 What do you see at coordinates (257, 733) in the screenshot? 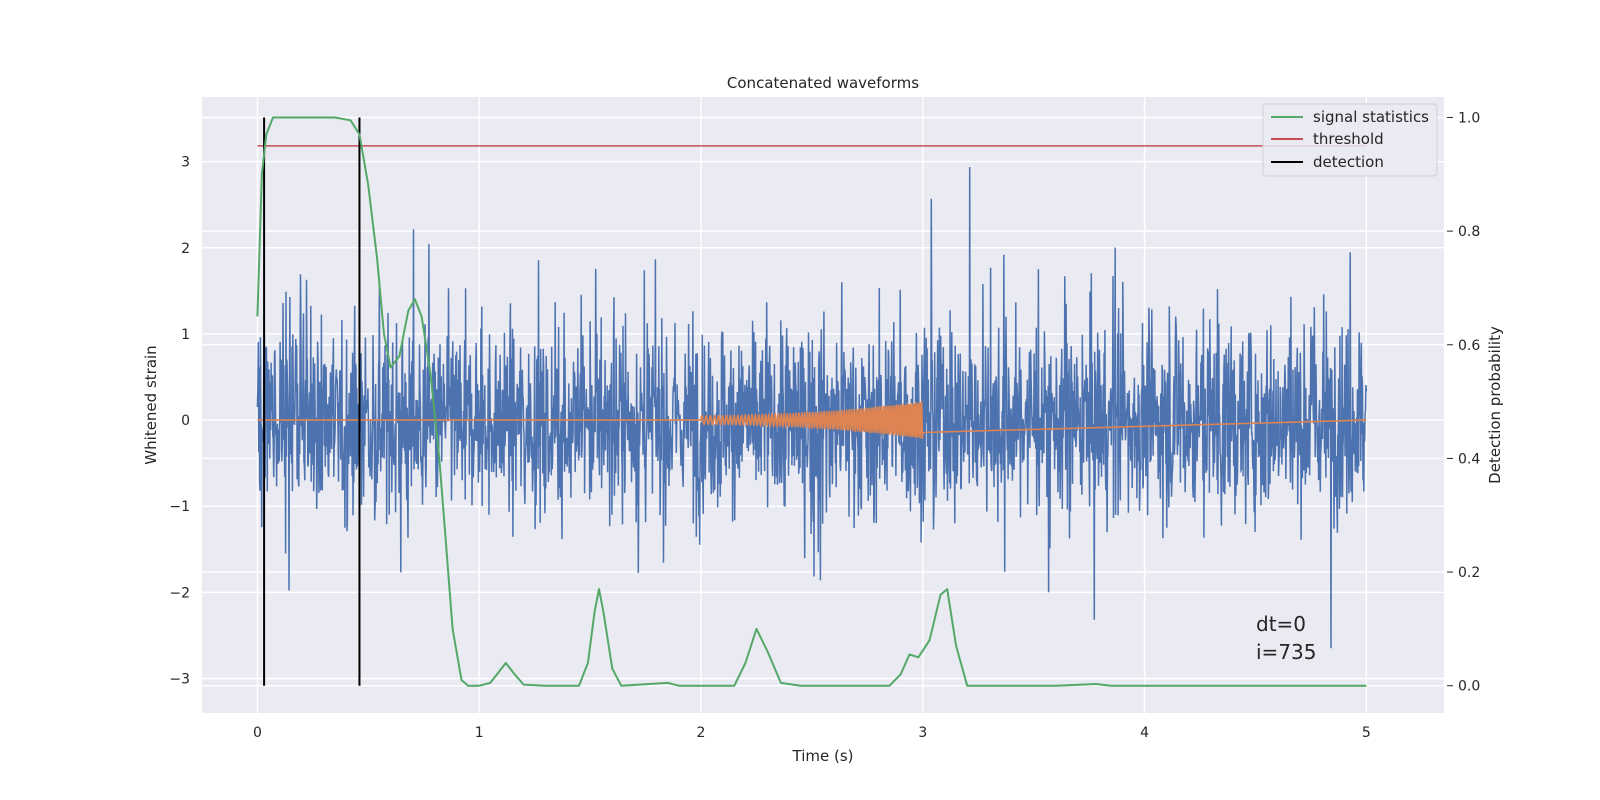
I see `x-tick-label: 0` at bounding box center [257, 733].